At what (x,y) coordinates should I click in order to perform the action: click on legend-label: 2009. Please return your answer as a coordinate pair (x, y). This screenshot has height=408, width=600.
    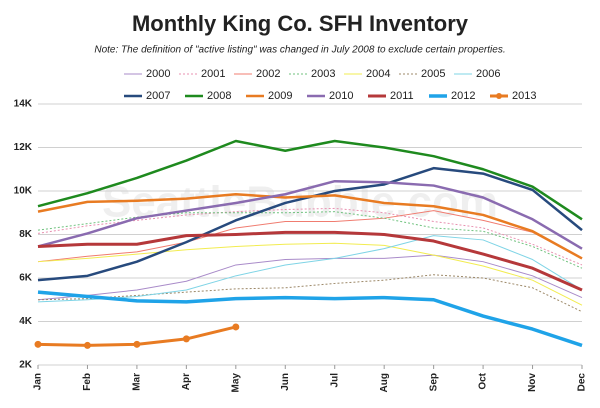
    Looking at the image, I should click on (280, 96).